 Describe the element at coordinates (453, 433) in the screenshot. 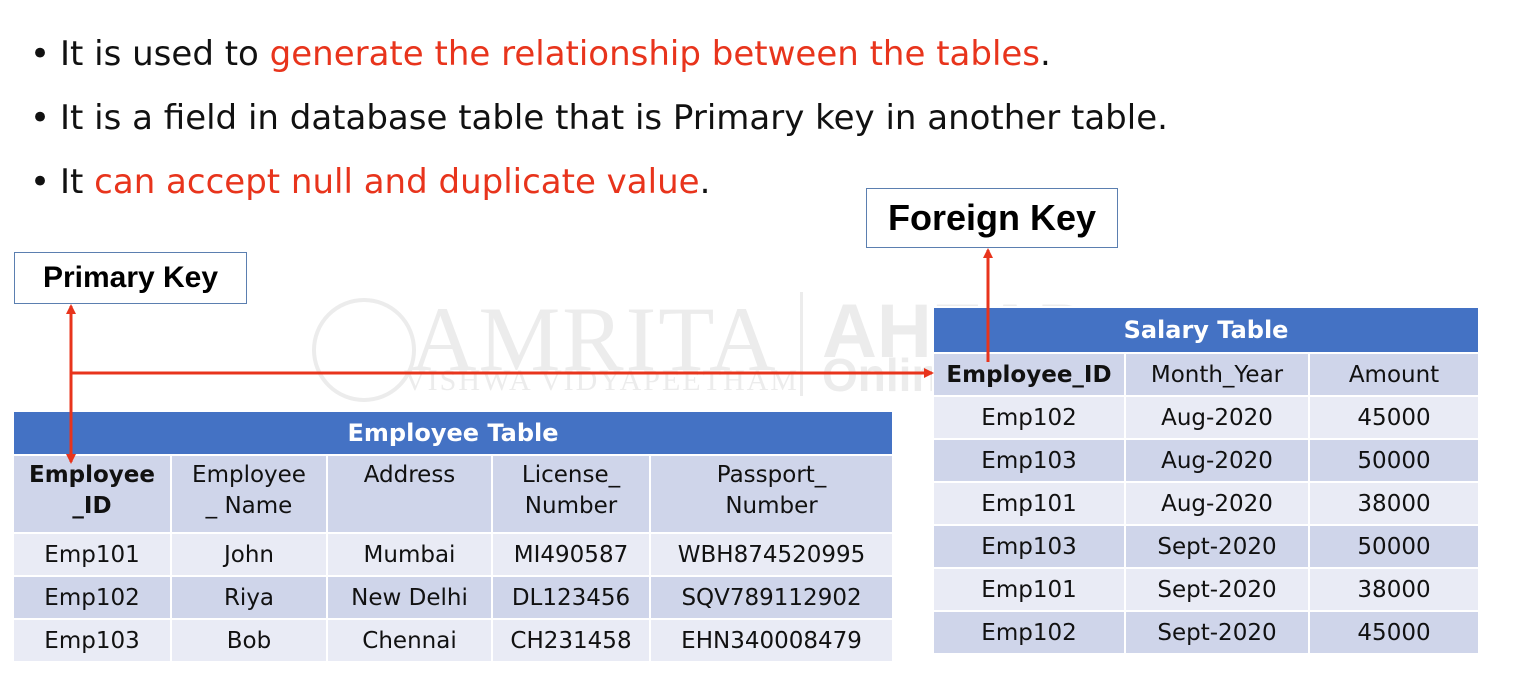

I see `employee-table-title: Employee Table` at that location.